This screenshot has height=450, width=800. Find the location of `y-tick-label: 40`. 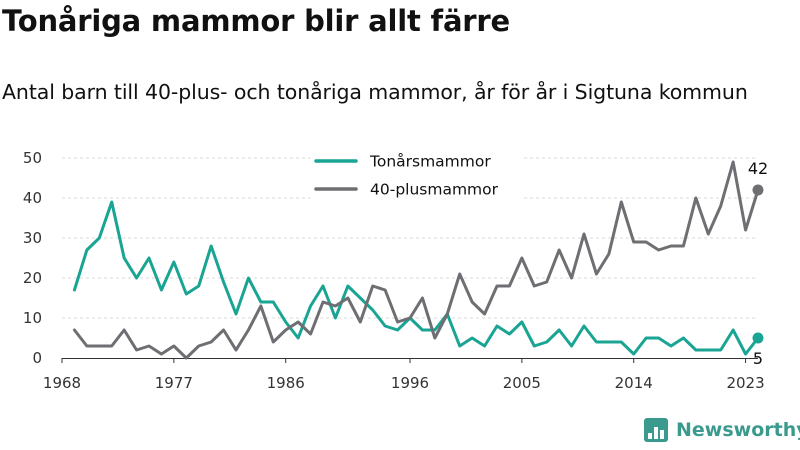

y-tick-label: 40 is located at coordinates (32, 198).